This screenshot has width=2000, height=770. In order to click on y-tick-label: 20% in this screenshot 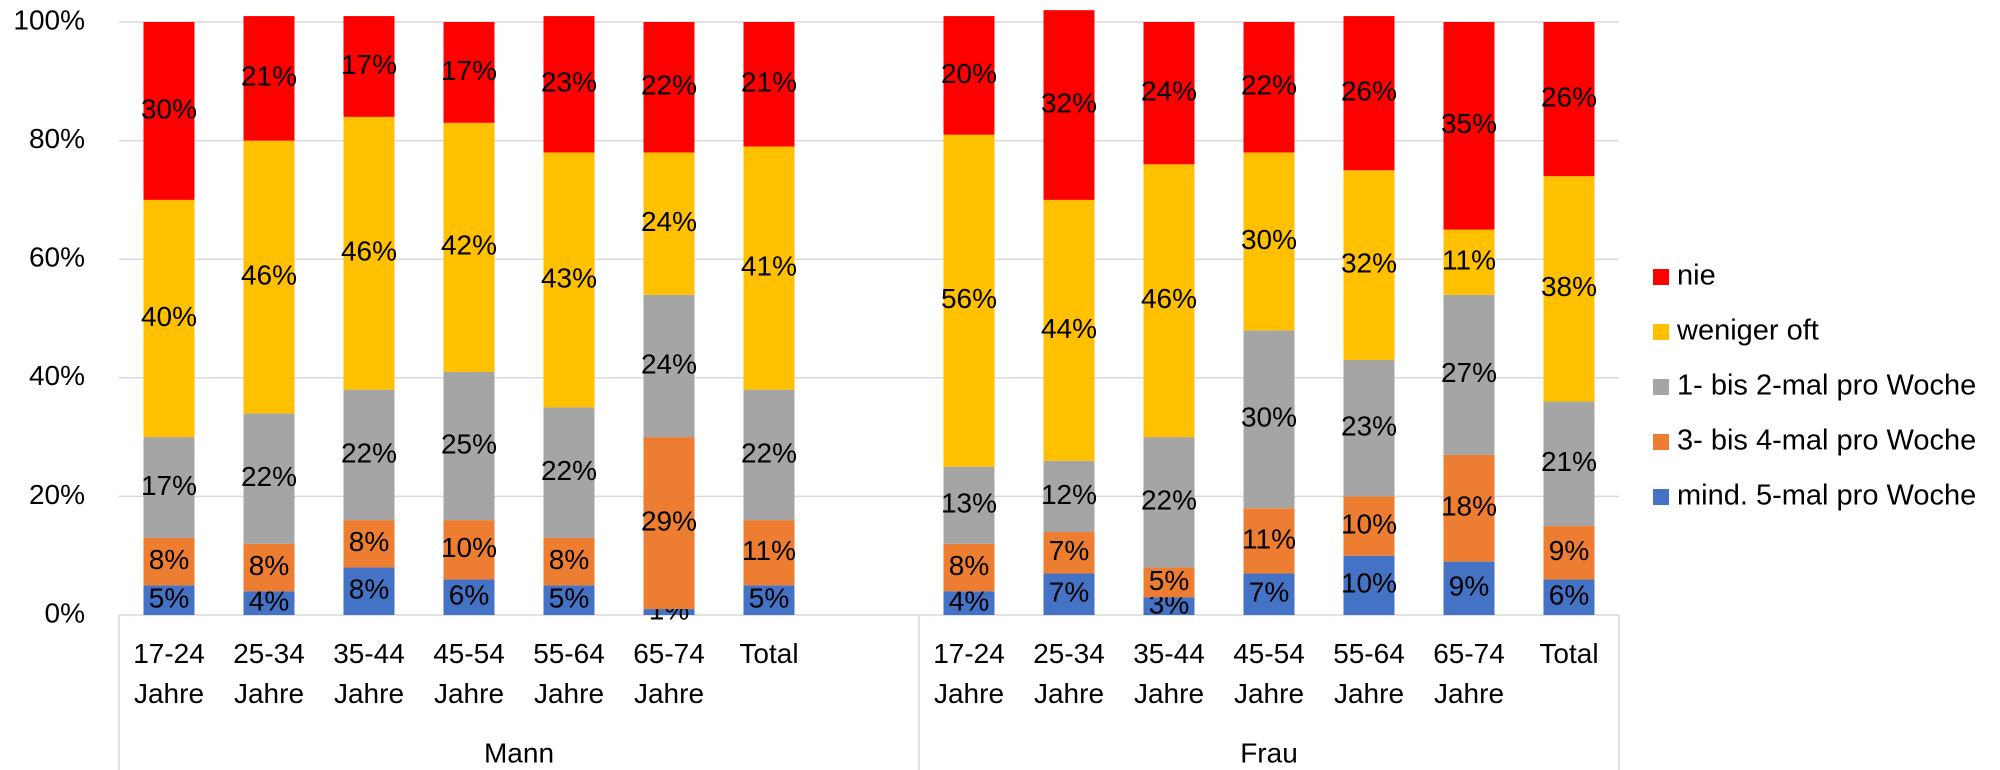, I will do `click(57, 494)`.